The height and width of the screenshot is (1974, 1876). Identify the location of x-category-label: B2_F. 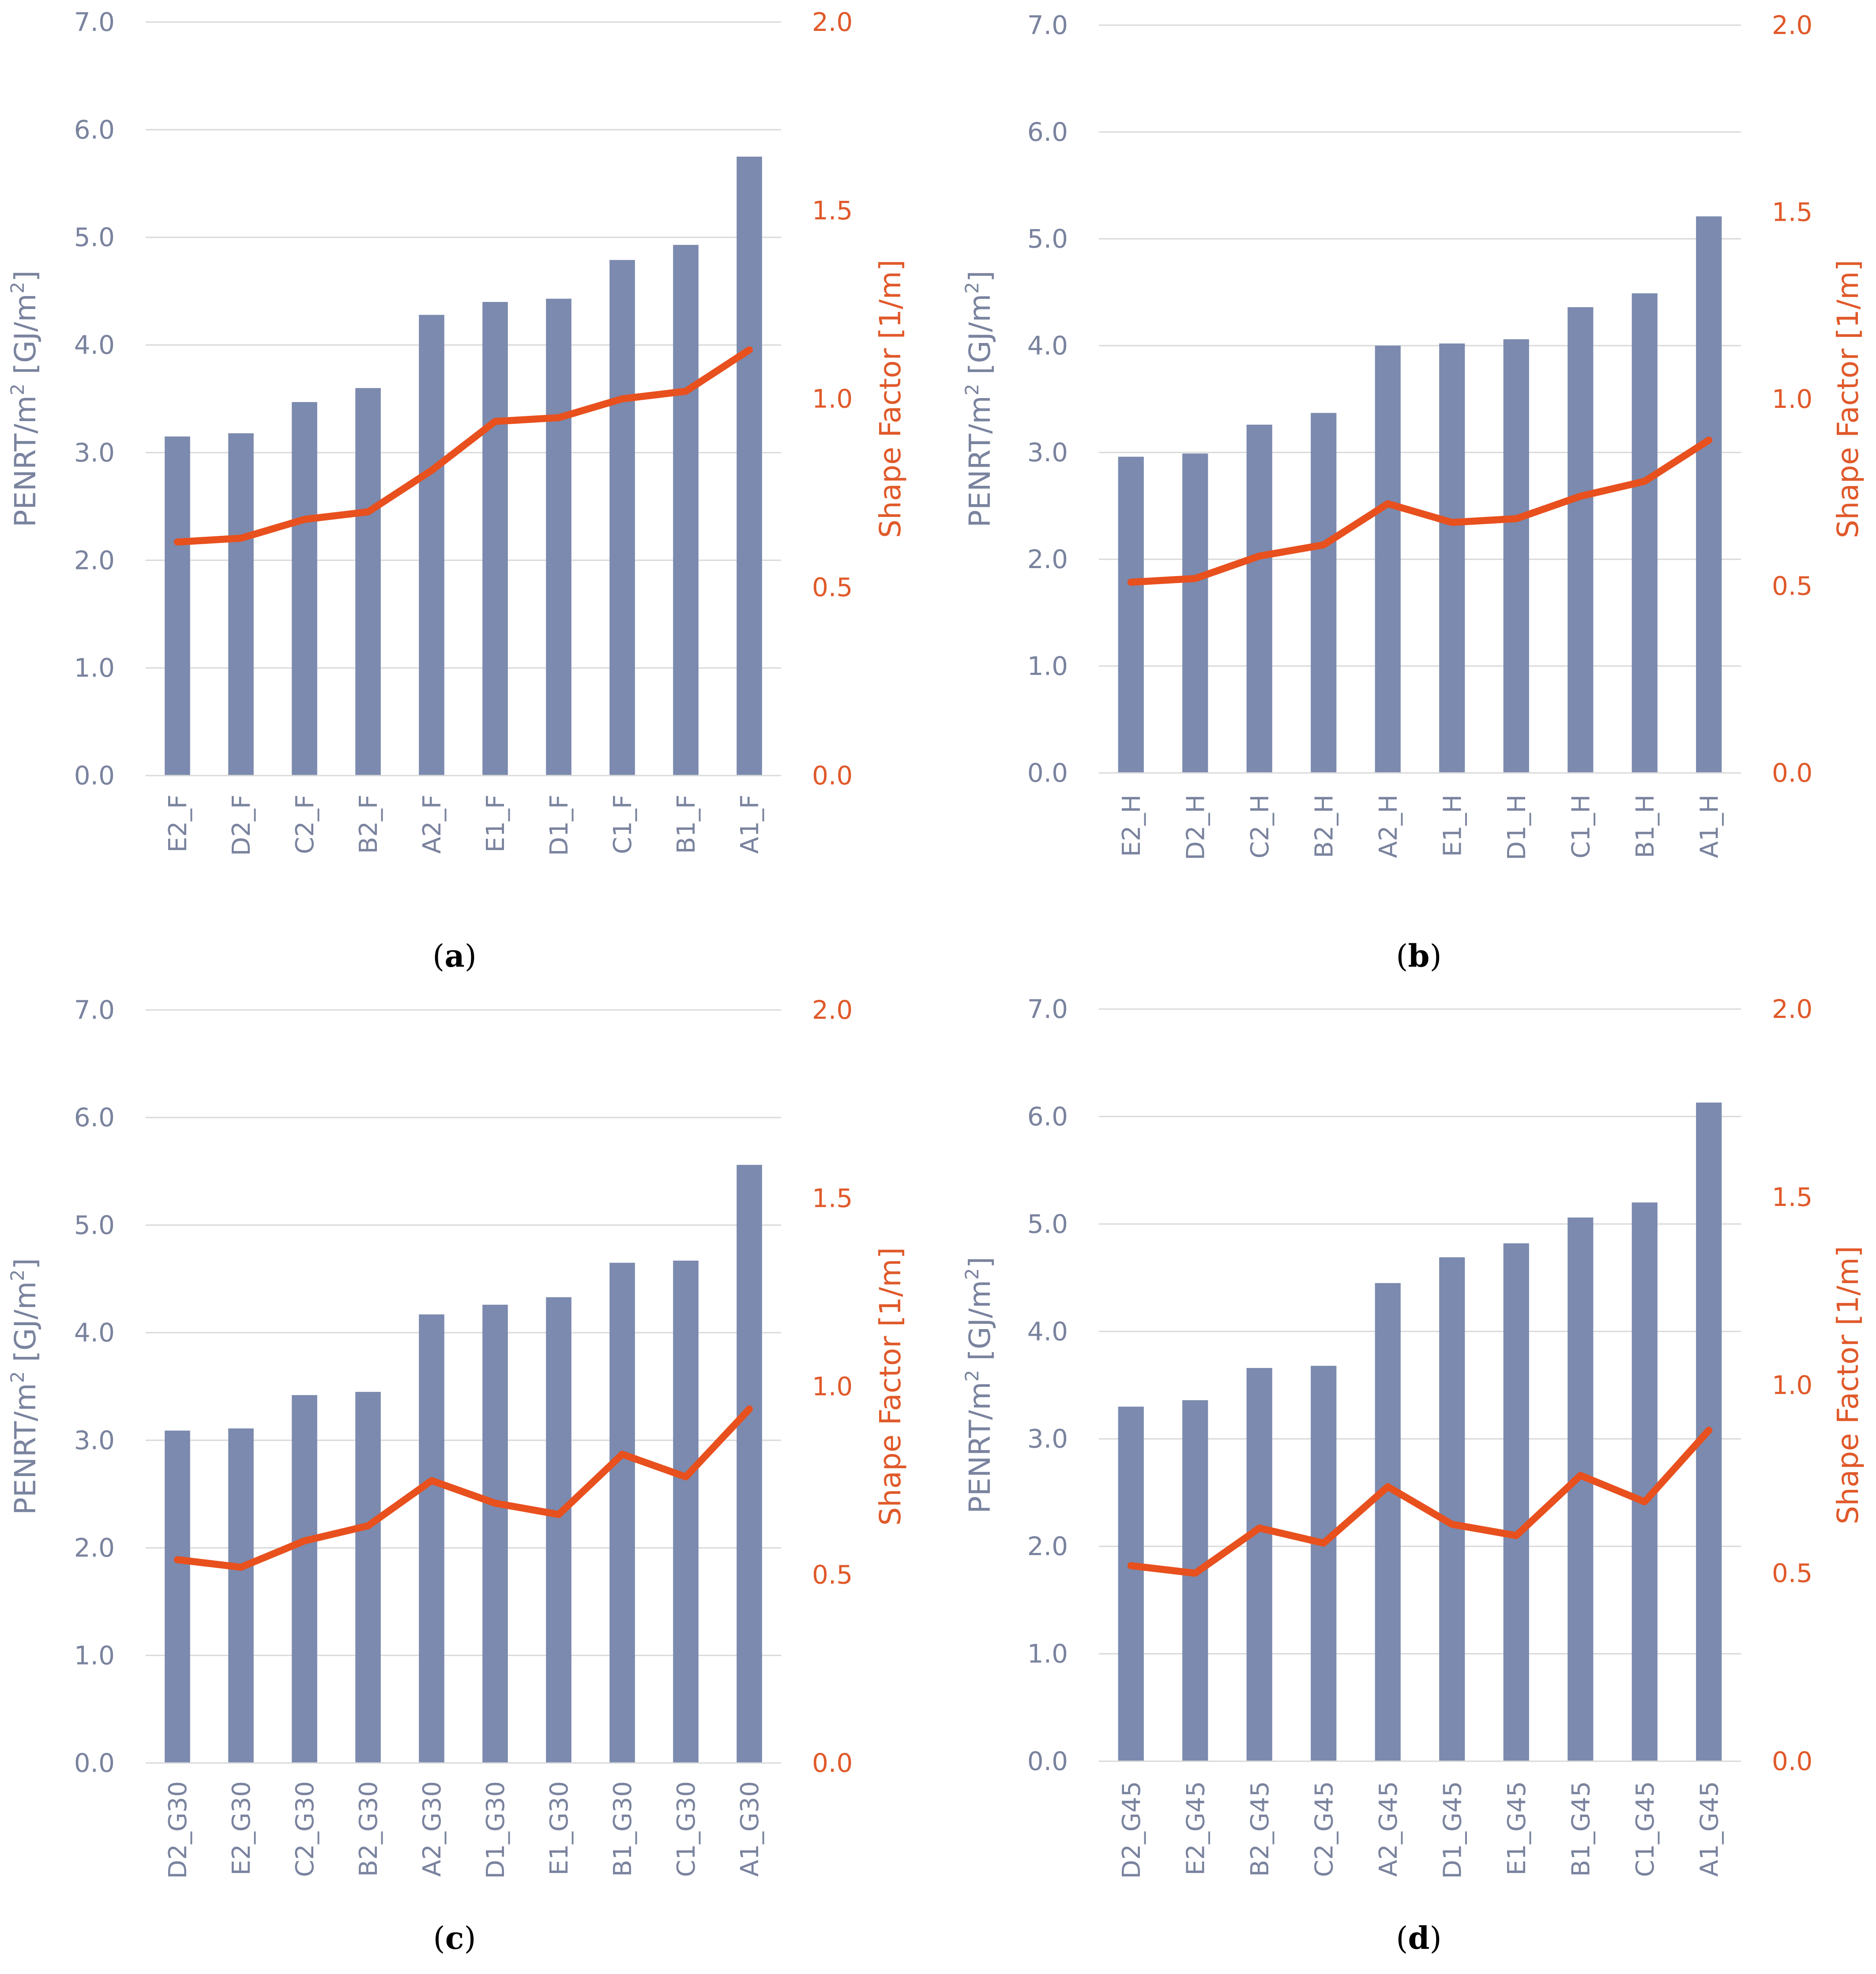
(368, 824).